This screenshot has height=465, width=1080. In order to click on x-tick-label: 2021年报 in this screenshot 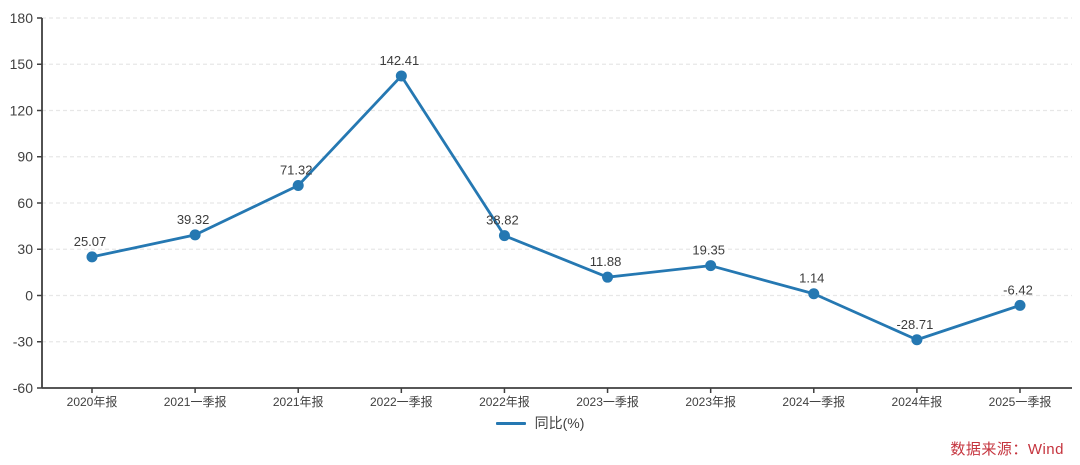, I will do `click(298, 401)`.